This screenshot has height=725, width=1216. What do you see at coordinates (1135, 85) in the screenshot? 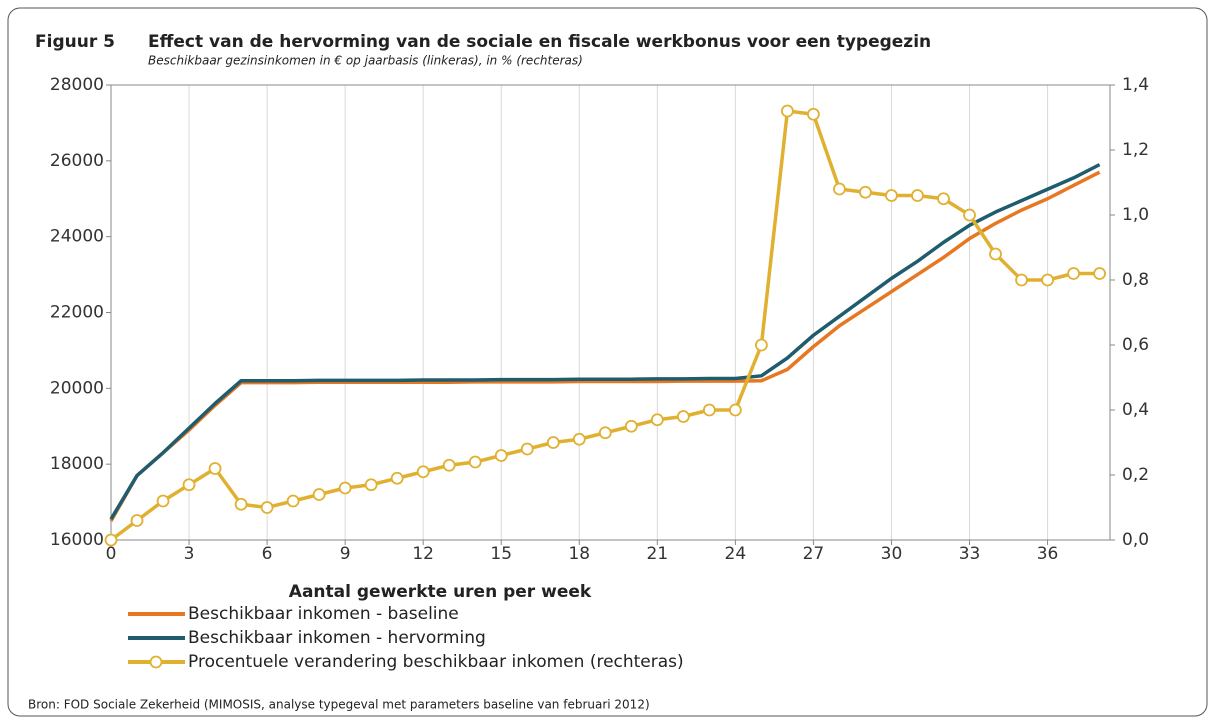
I see `y2-tick-label: 1,4` at bounding box center [1135, 85].